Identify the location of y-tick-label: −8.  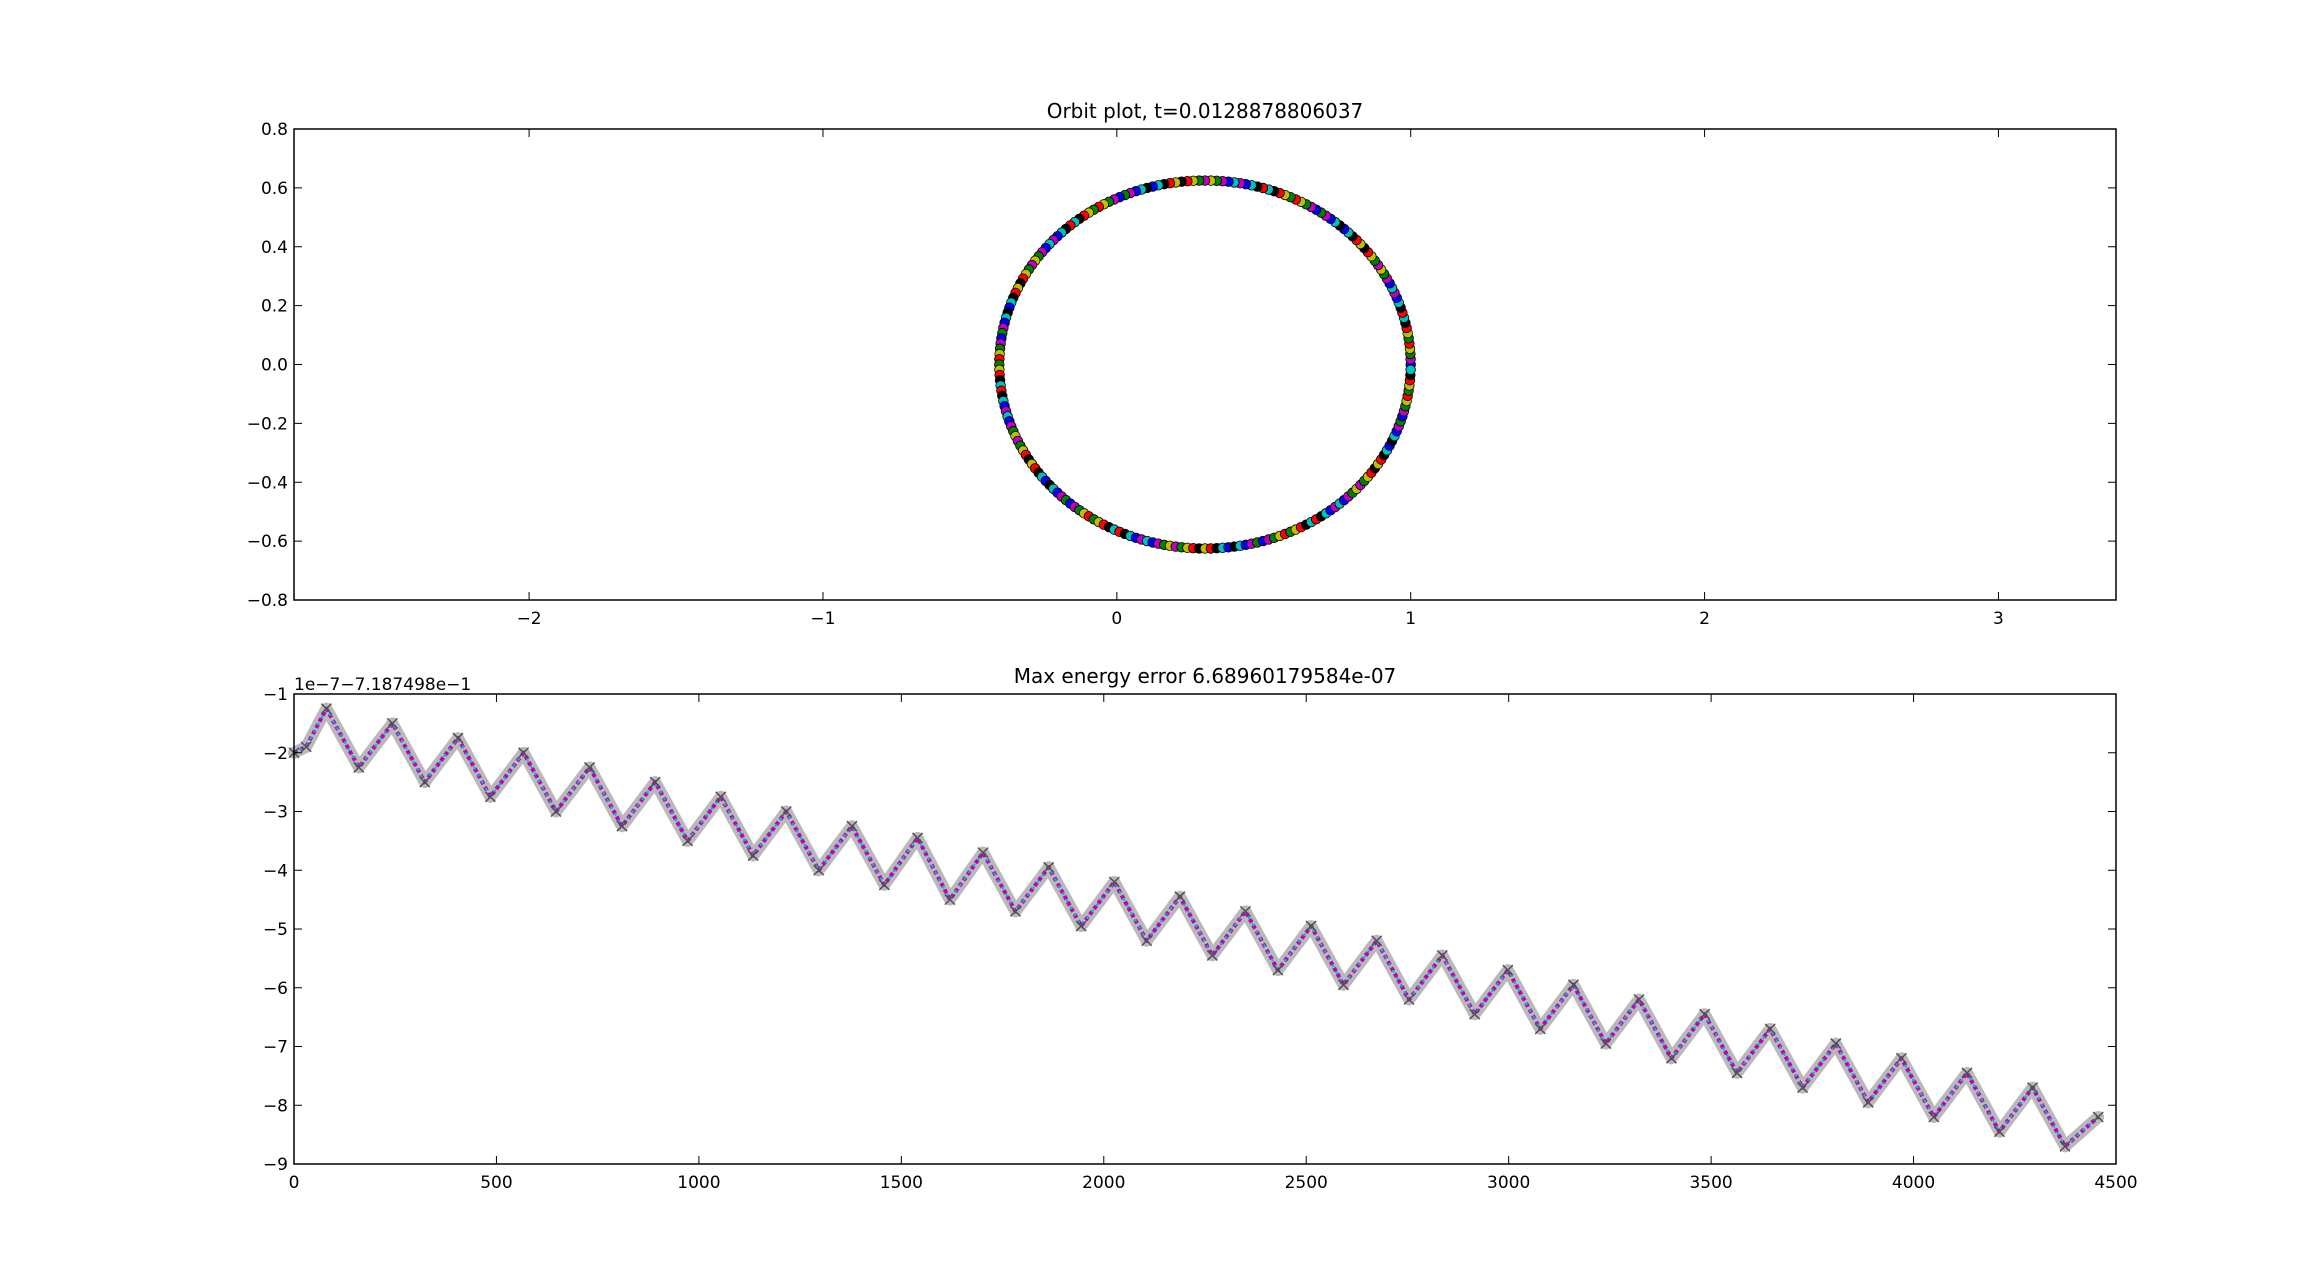
(275, 1106).